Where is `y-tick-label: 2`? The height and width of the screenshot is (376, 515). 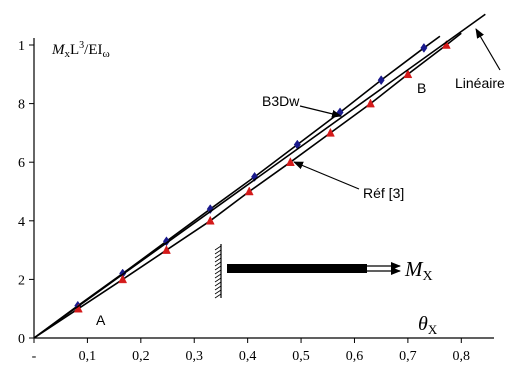 y-tick-label: 2 is located at coordinates (21, 280).